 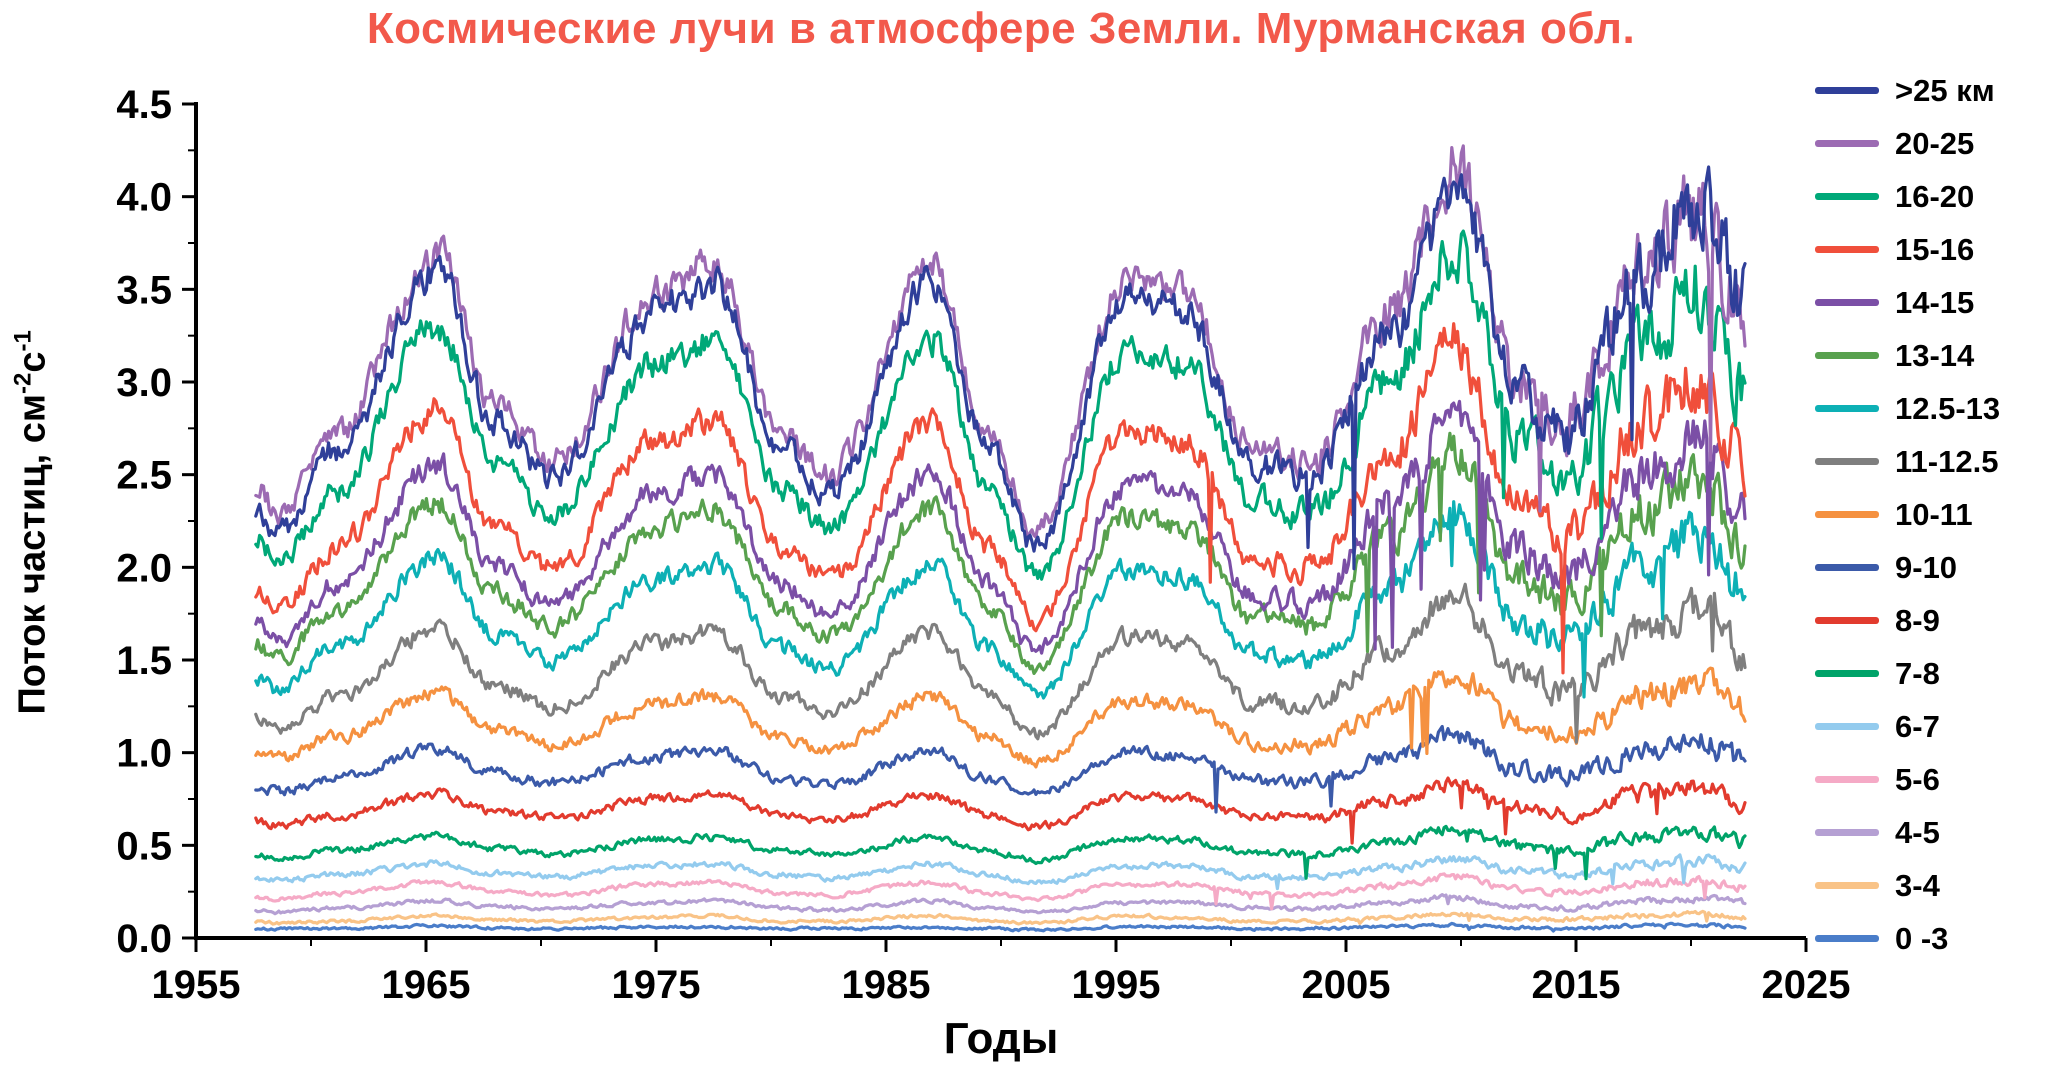 What do you see at coordinates (1917, 726) in the screenshot?
I see `legend-label: 6-7` at bounding box center [1917, 726].